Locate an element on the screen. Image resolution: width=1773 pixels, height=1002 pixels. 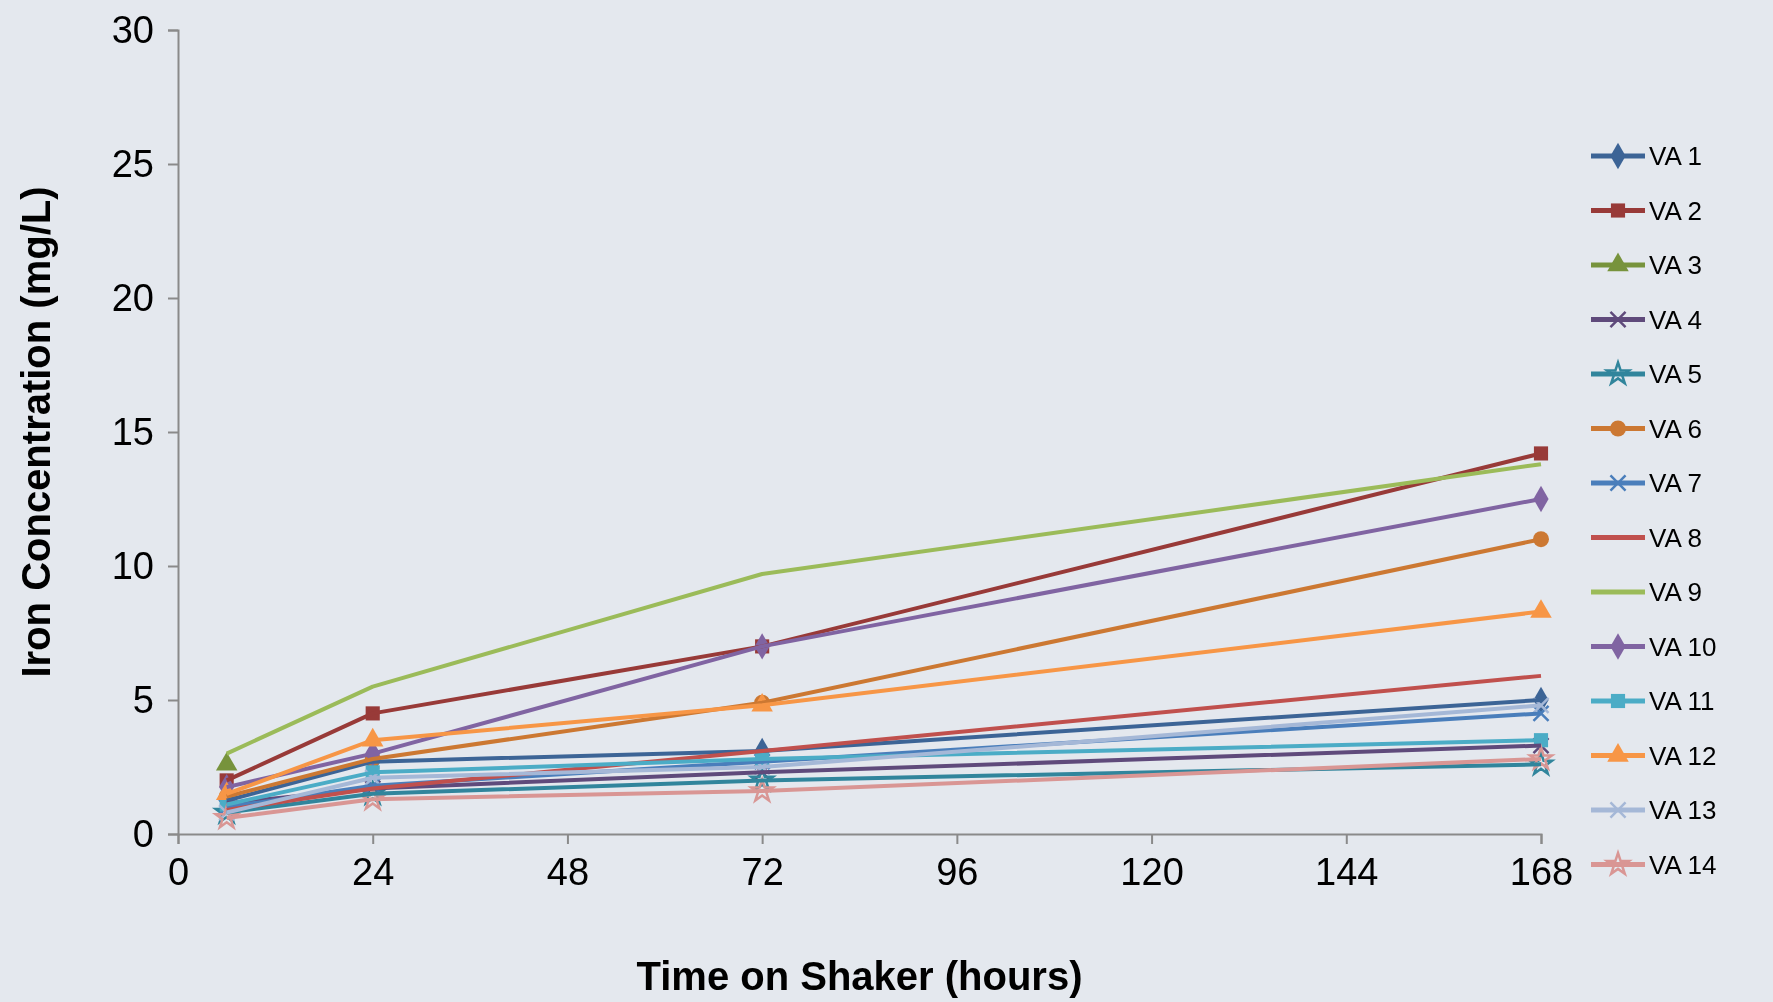
x-tick-label: 96 is located at coordinates (957, 871).